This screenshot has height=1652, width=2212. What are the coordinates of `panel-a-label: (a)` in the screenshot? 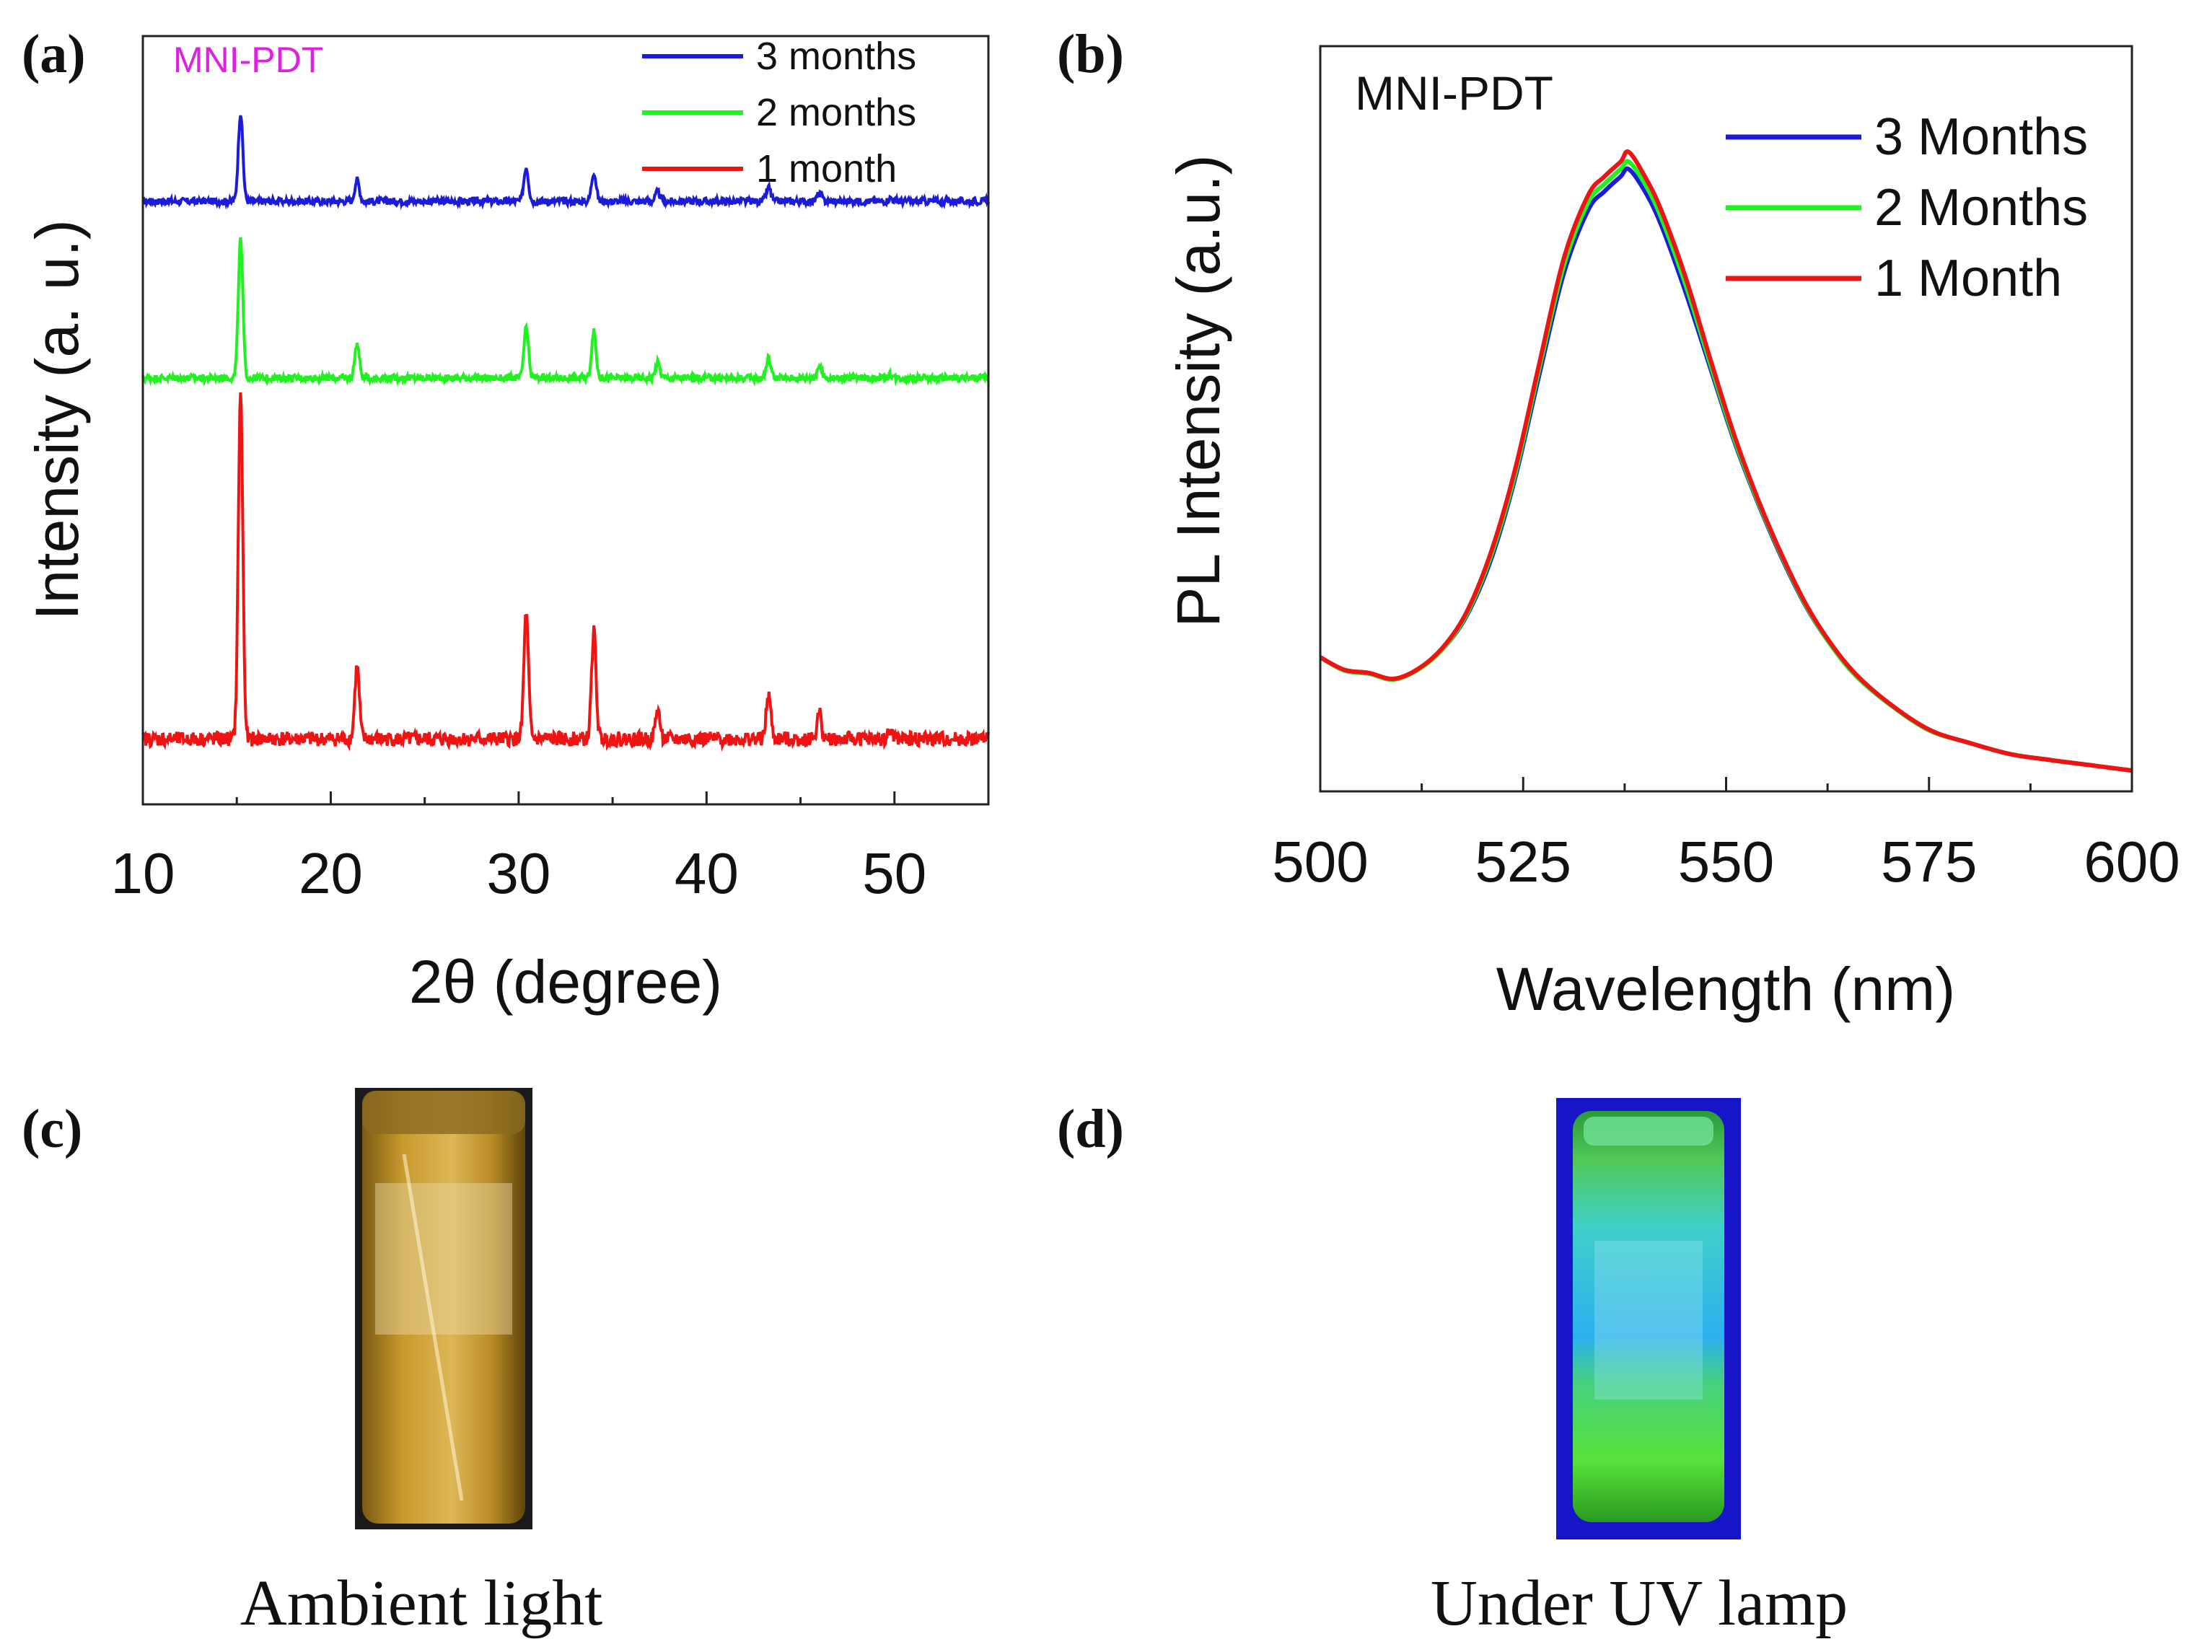 It's located at (54, 54).